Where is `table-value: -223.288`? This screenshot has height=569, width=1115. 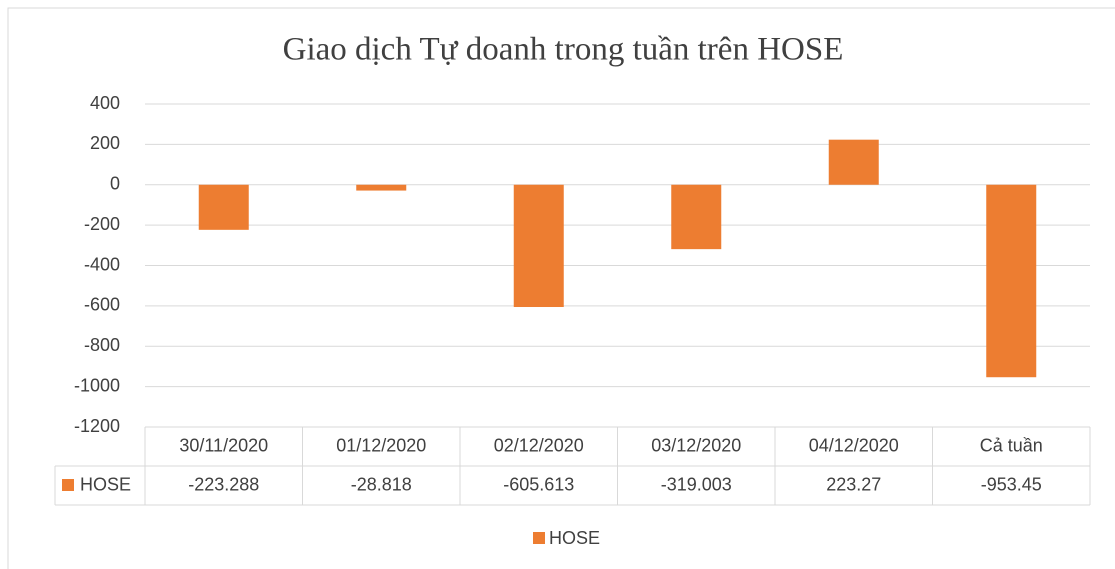 table-value: -223.288 is located at coordinates (223, 484).